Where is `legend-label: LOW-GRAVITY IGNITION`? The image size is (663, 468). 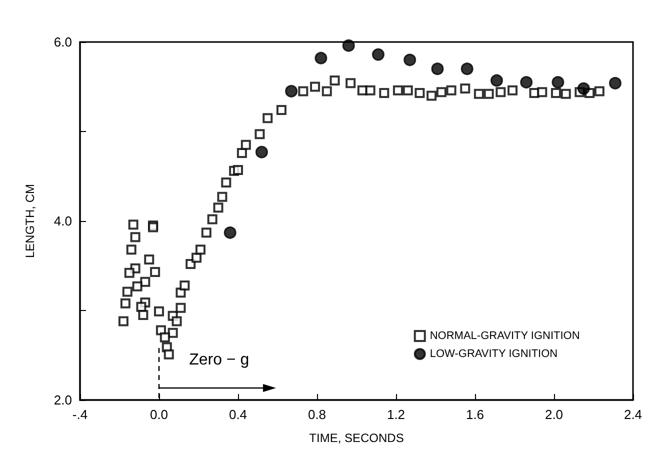 legend-label: LOW-GRAVITY IGNITION is located at coordinates (494, 354).